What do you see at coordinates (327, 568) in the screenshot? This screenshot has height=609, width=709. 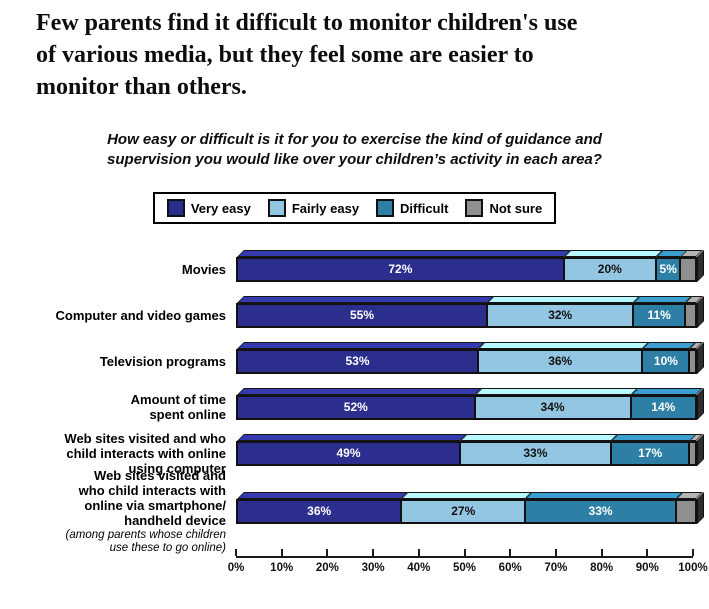 I see `axis-tick-label: 20%` at bounding box center [327, 568].